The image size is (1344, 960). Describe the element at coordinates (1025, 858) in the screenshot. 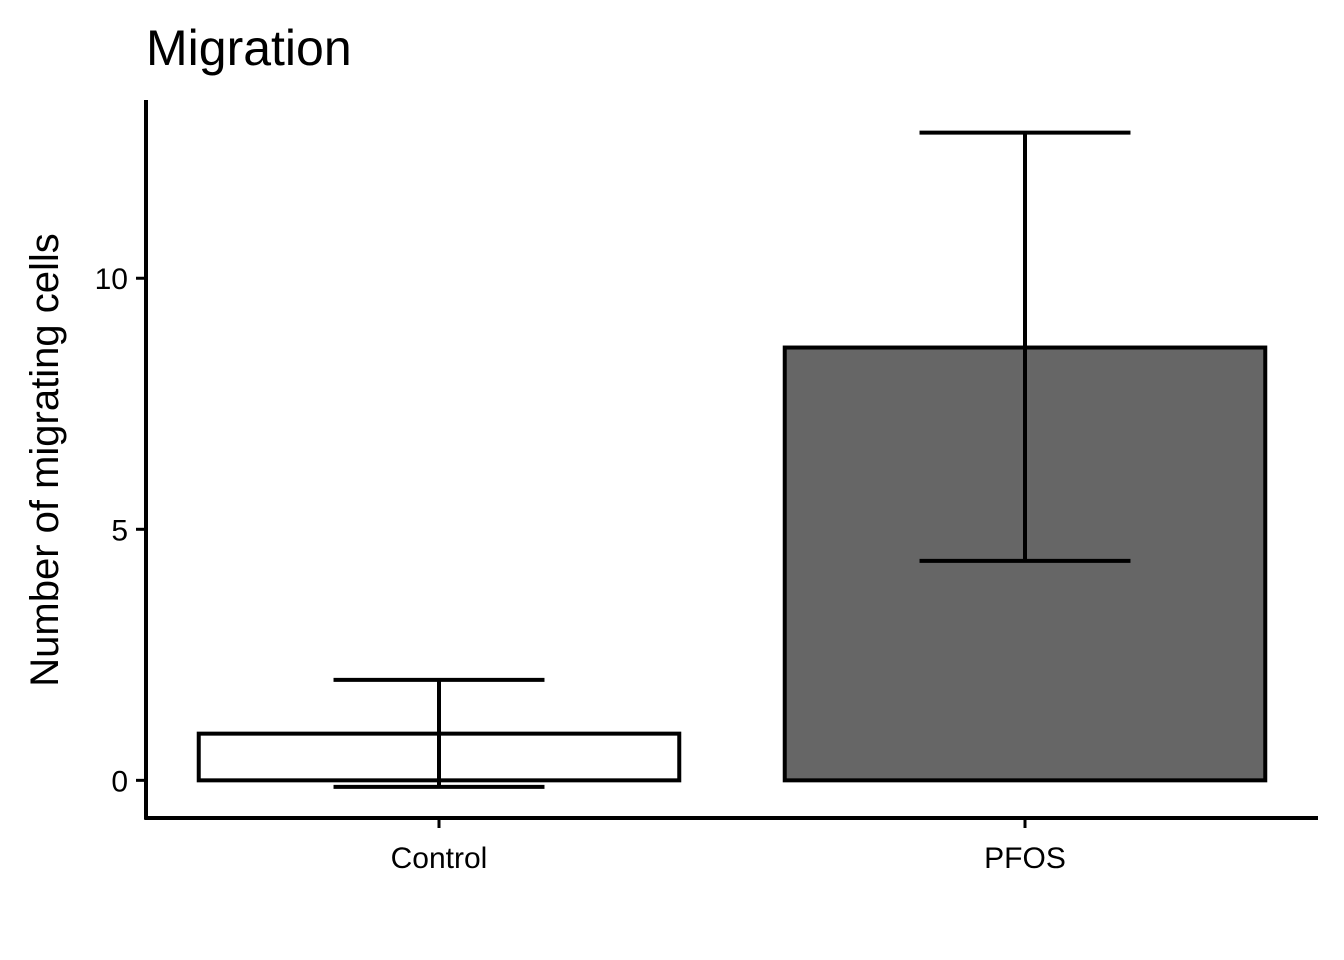

I see `x-tick-label-pfos: PFOS` at that location.